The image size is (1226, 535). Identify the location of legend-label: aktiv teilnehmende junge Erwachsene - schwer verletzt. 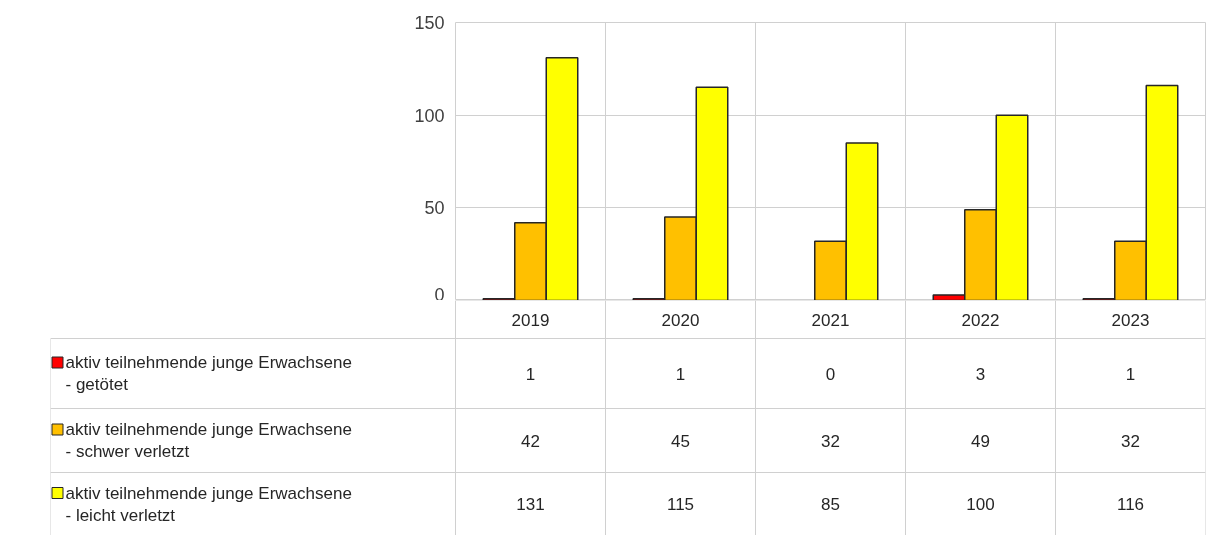
(208, 440).